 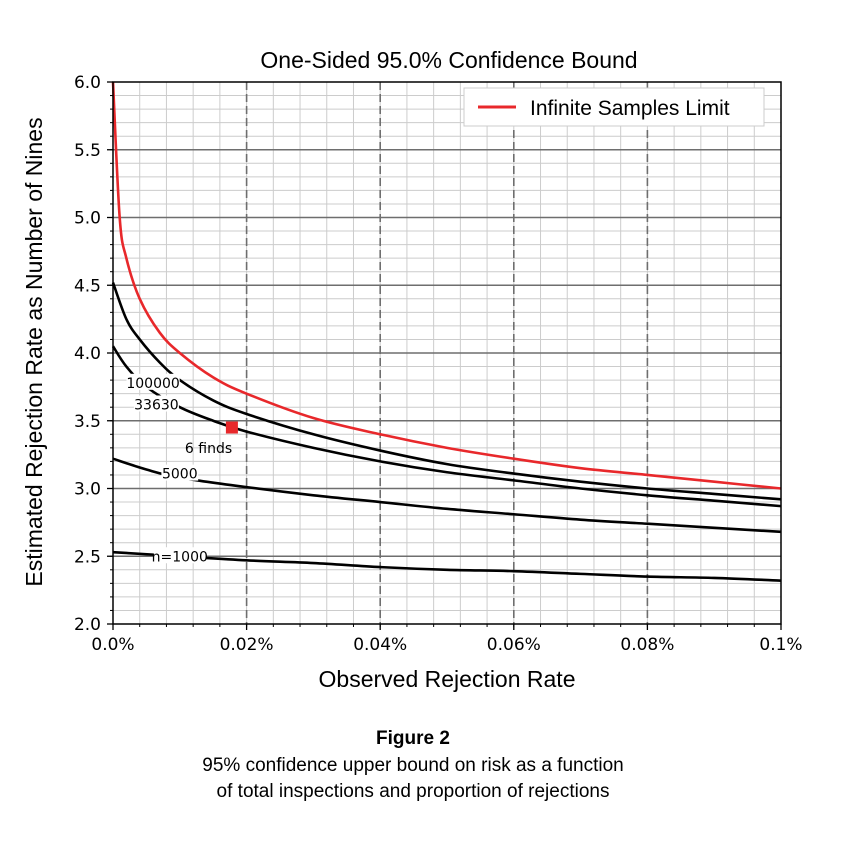 I want to click on y-tick-label: 5.5, so click(x=87, y=151).